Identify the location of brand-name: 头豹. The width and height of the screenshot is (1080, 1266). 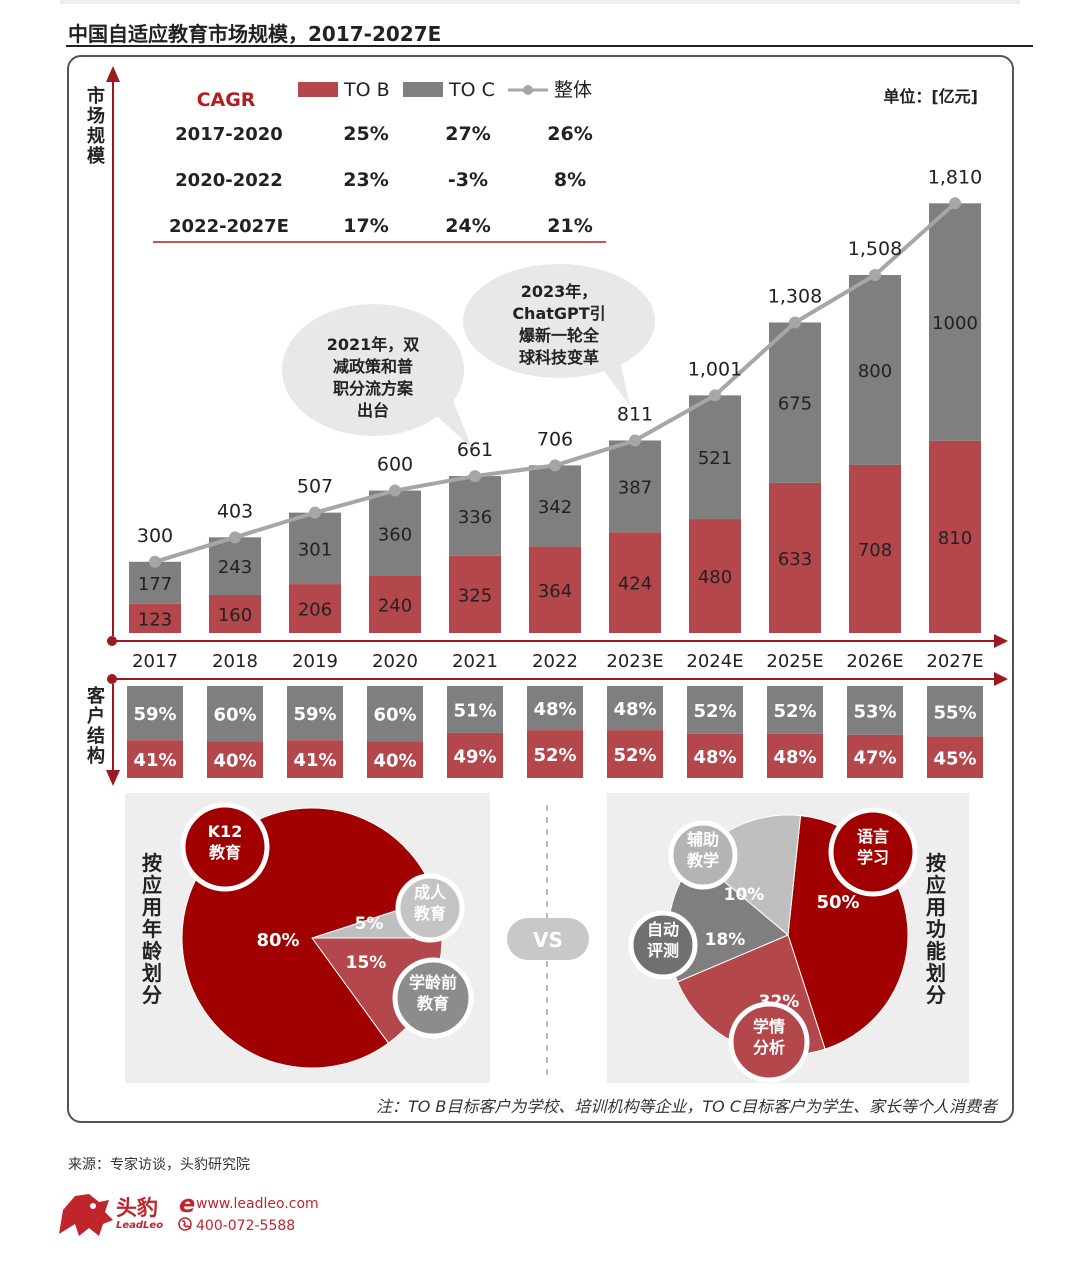
(137, 1208).